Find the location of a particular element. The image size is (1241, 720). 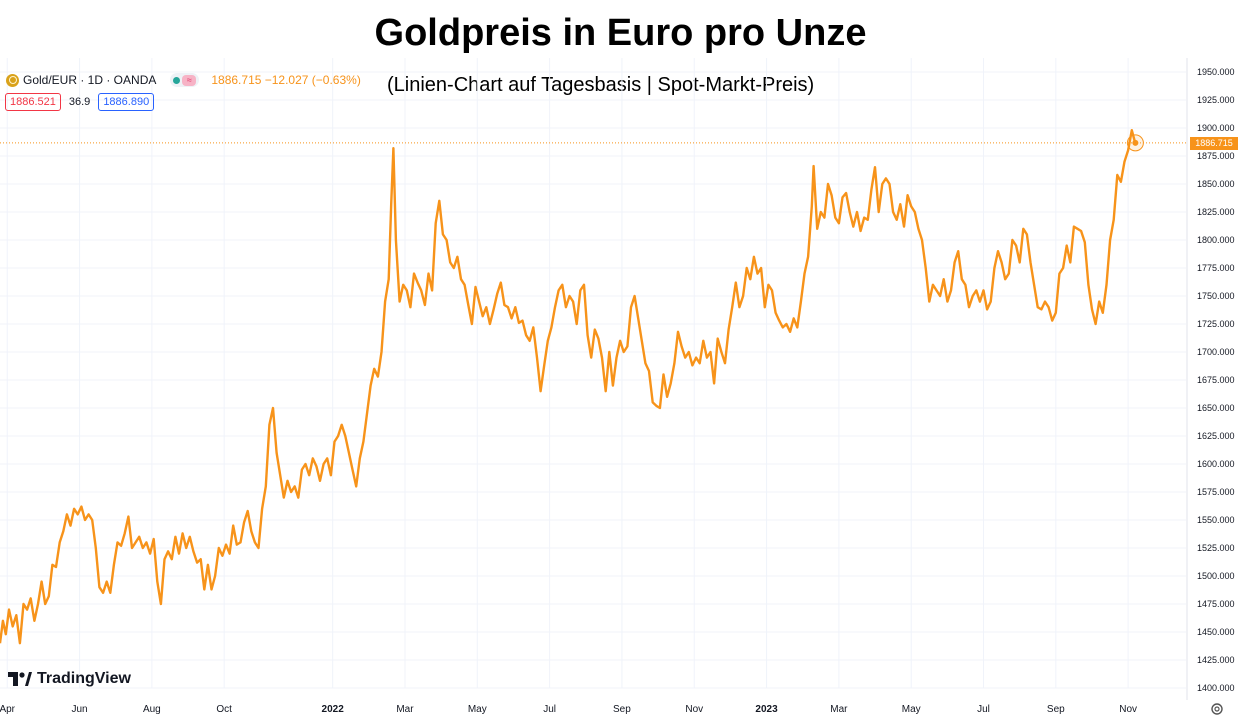

y-tick-label: 1800.000 is located at coordinates (1216, 240).